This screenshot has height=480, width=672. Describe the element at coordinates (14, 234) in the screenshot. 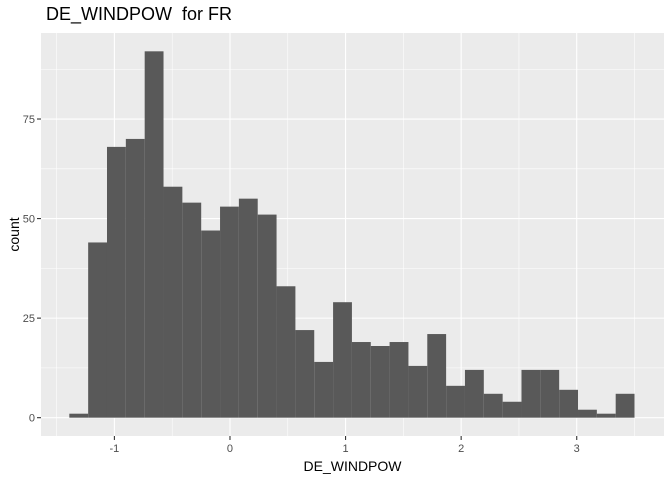

I see `y-axis-title: count` at that location.